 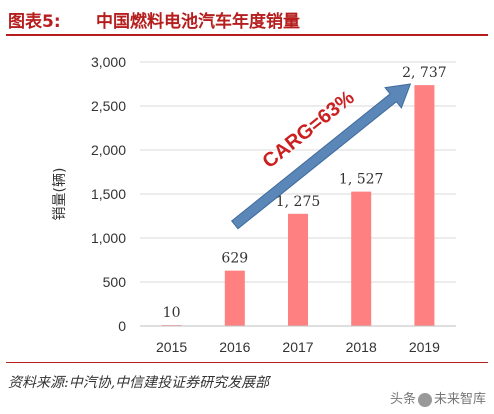 What do you see at coordinates (297, 347) in the screenshot?
I see `x-tick-label: 2017` at bounding box center [297, 347].